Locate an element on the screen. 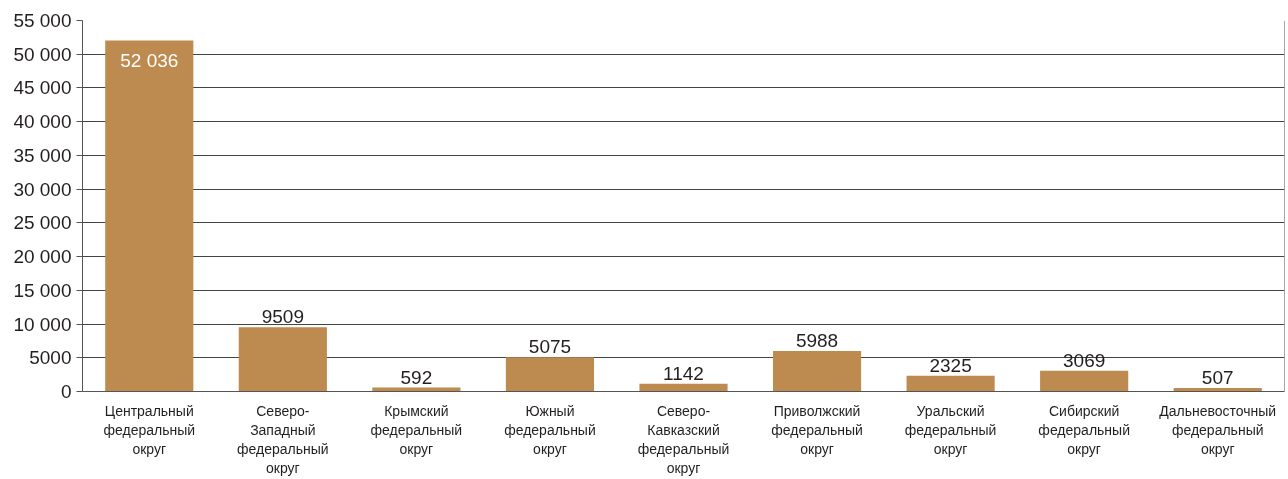  data-label: 592 is located at coordinates (416, 377).